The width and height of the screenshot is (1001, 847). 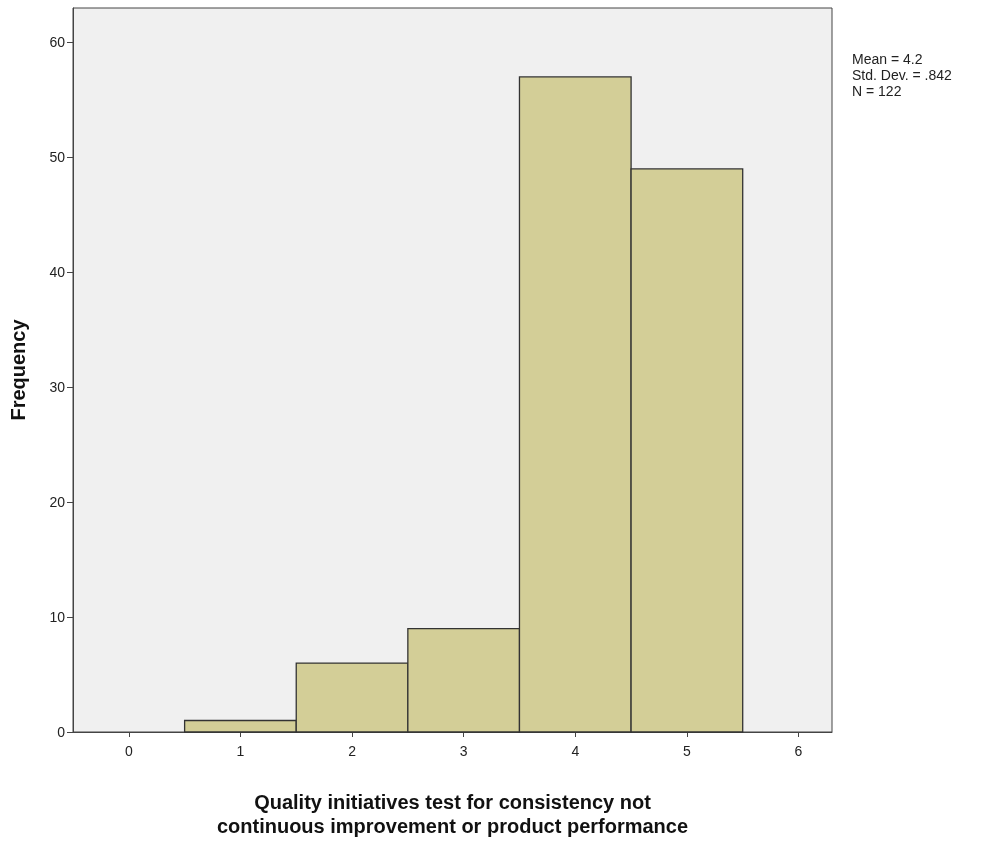 What do you see at coordinates (877, 91) in the screenshot?
I see `text: N = 122` at bounding box center [877, 91].